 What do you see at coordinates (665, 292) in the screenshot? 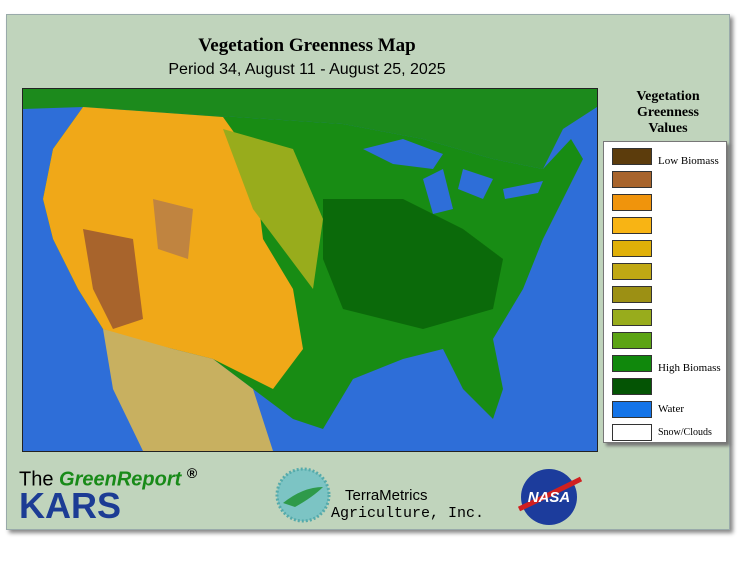
I see `legend: Low Biomass High Biomass Water Snow/Clouds` at bounding box center [665, 292].